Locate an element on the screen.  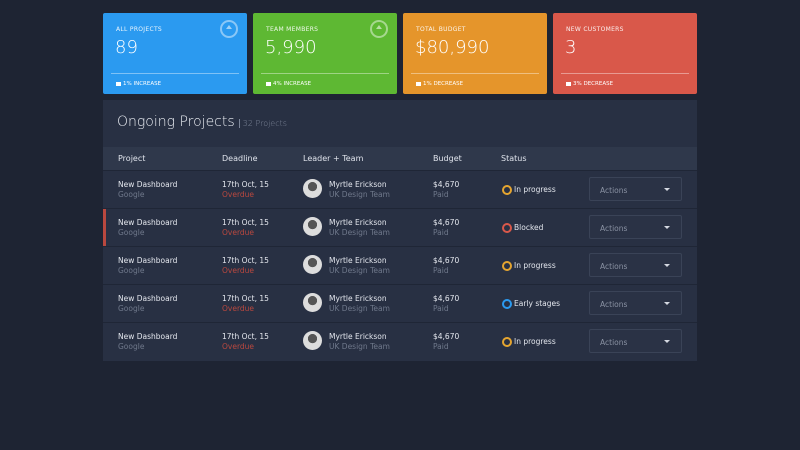
card-footer: 3% DECREASE is located at coordinates (589, 84).